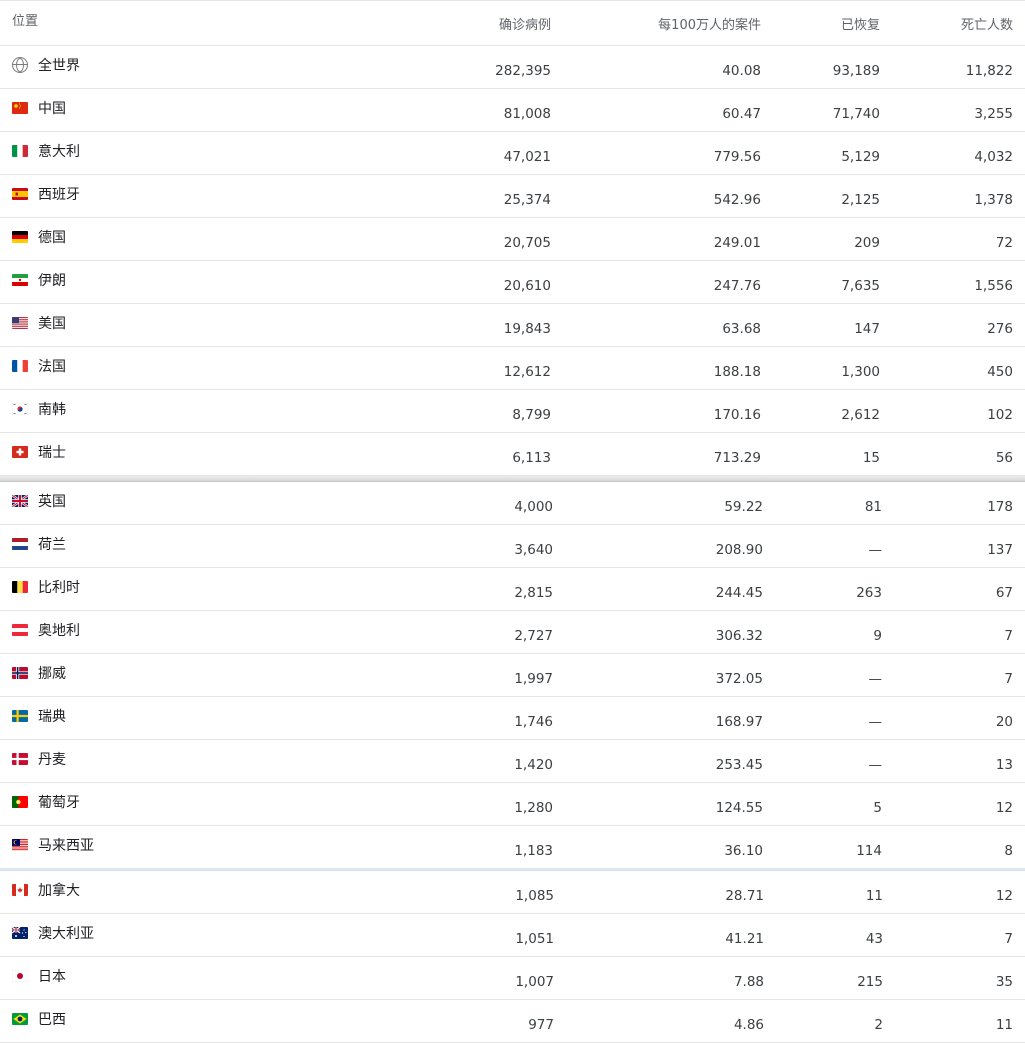 The width and height of the screenshot is (1025, 1043). Describe the element at coordinates (52, 674) in the screenshot. I see `location-name: 挪威` at that location.